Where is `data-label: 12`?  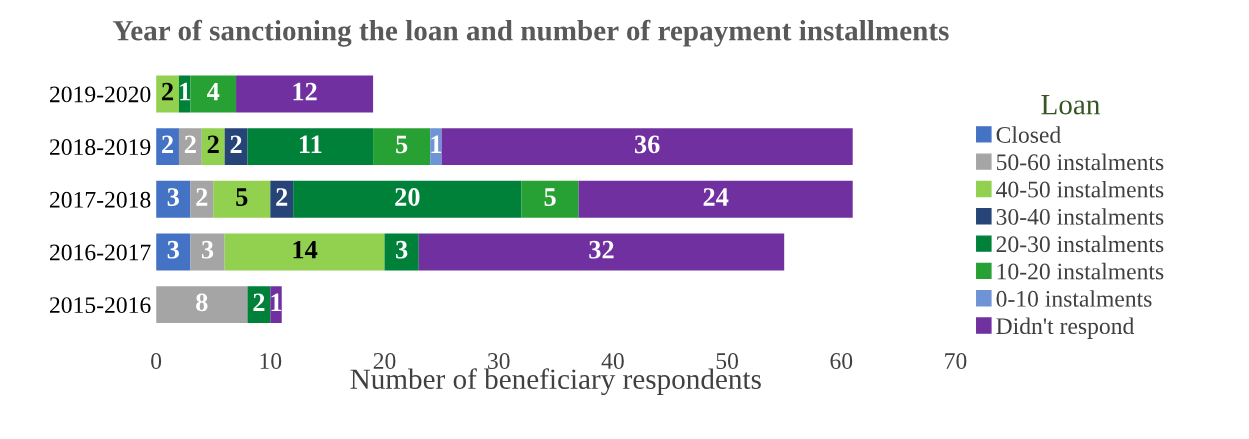 data-label: 12 is located at coordinates (305, 91).